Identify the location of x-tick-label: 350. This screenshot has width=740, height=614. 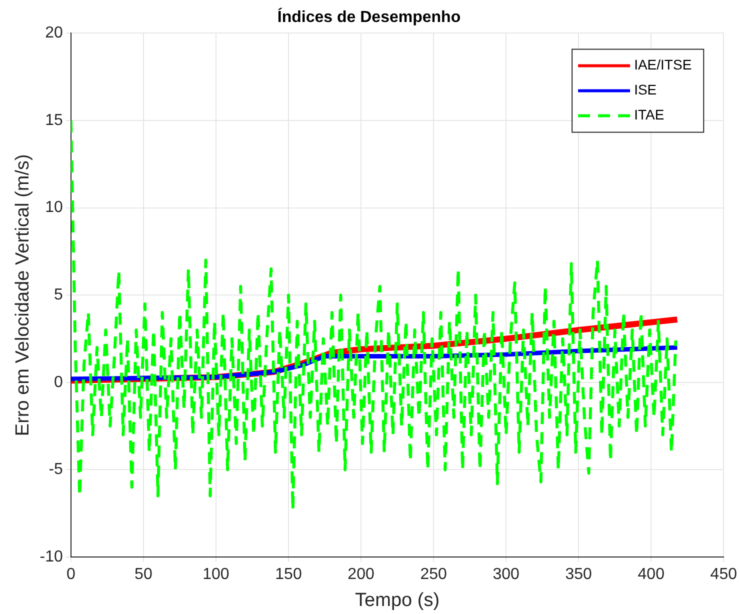
(578, 575).